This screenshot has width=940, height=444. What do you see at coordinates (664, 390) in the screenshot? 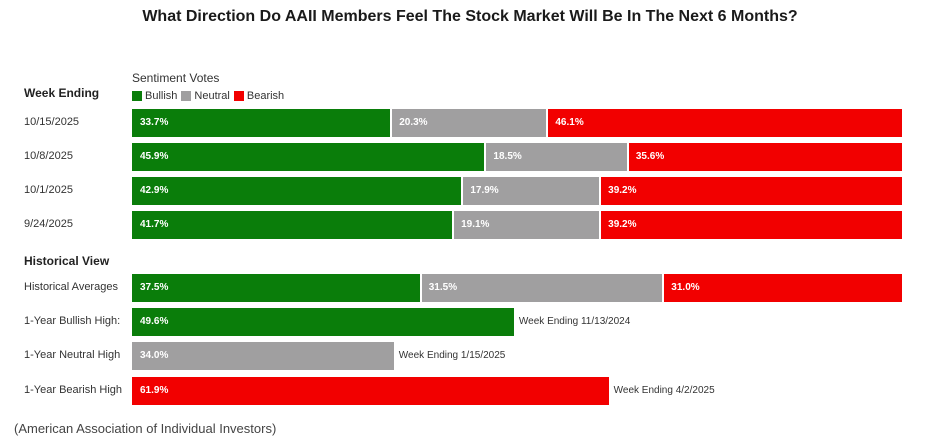
I see `high-note-bearish: Week Ending 4/2/2025` at bounding box center [664, 390].